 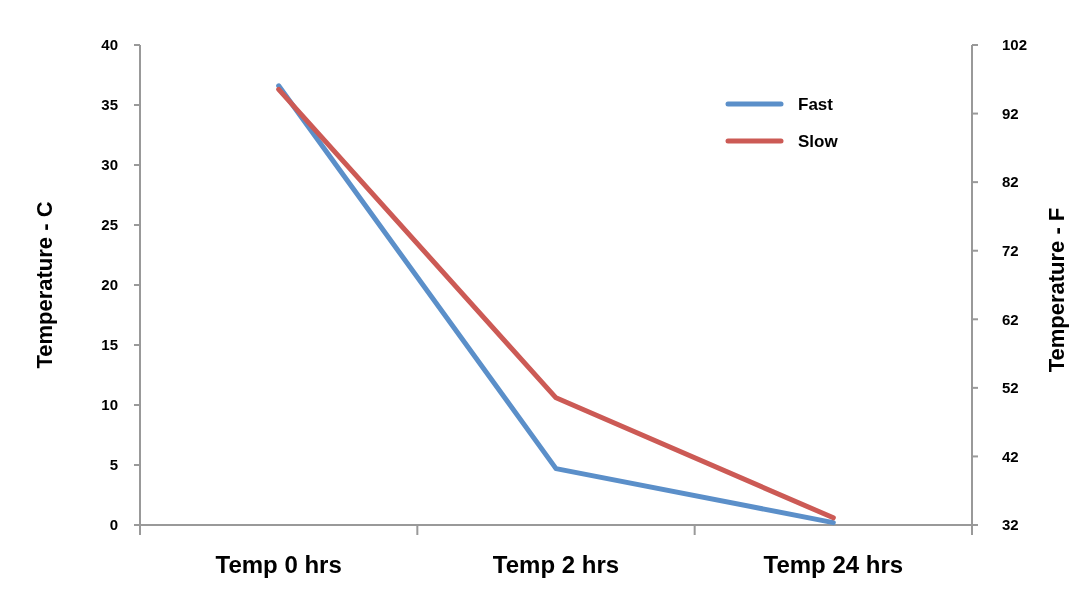 I want to click on x-tick-label: Temp 24 hrs, so click(x=833, y=564).